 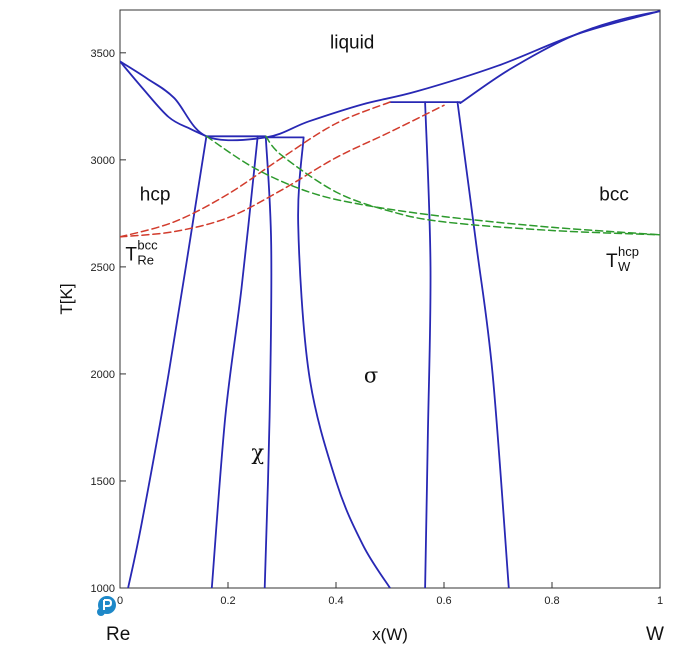 I want to click on phase-label: bcc, so click(x=614, y=195).